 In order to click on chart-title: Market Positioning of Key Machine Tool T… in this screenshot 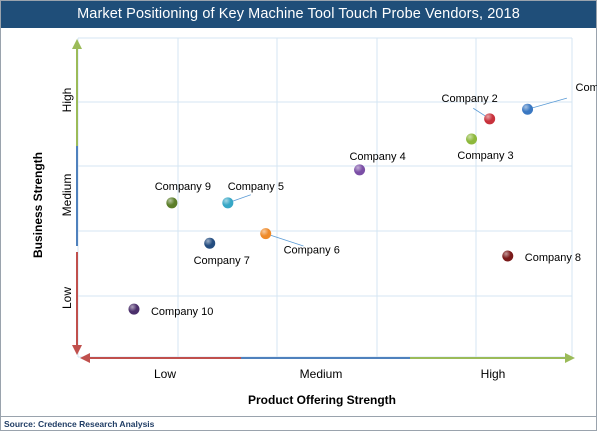, I will do `click(298, 14)`.